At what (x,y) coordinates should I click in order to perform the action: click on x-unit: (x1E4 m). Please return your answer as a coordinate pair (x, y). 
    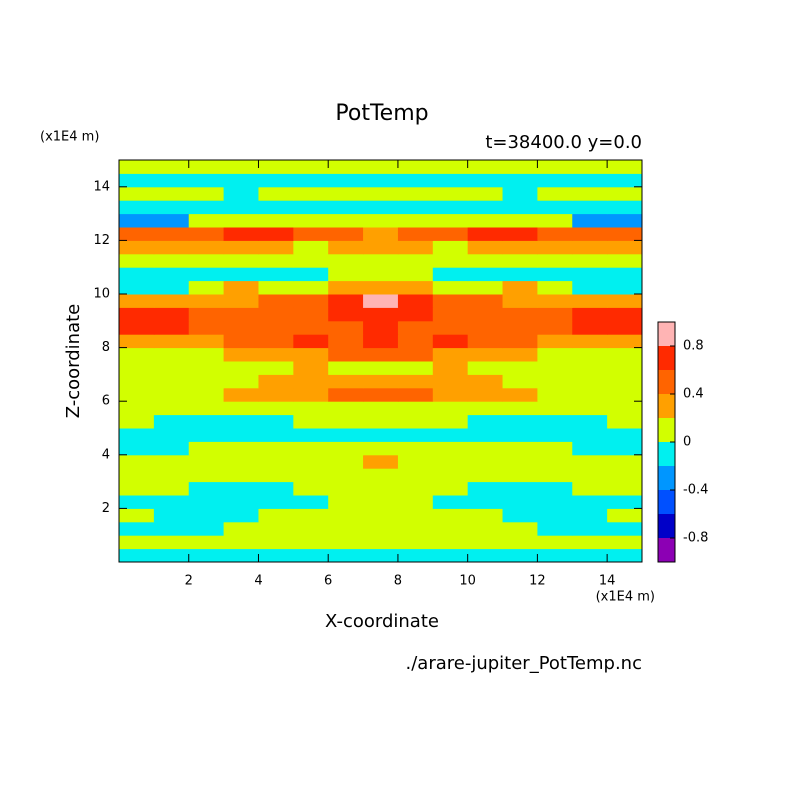
    Looking at the image, I should click on (625, 597).